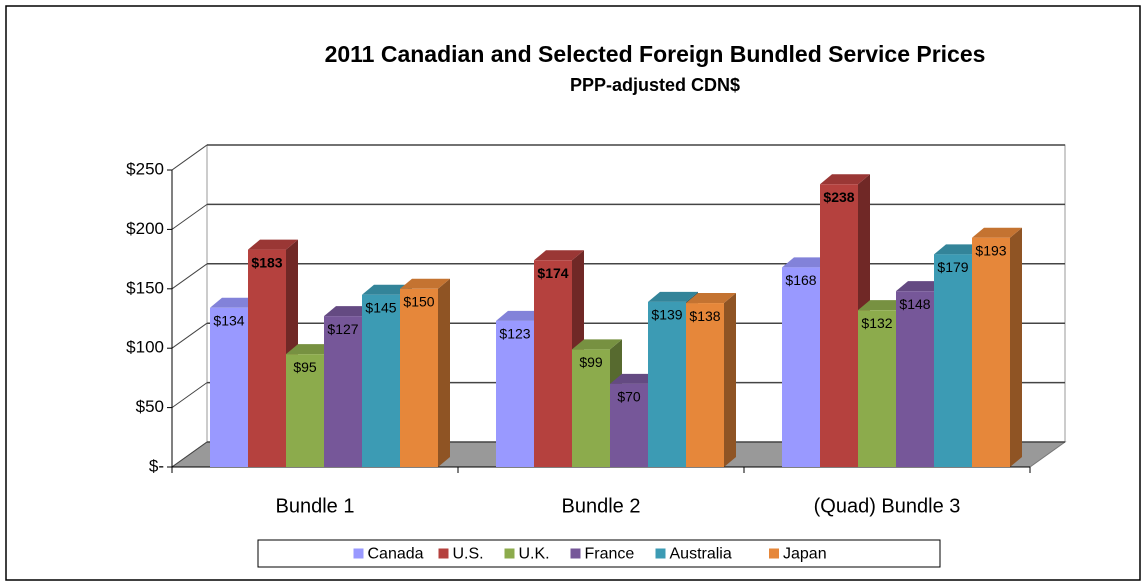 This screenshot has width=1146, height=587. What do you see at coordinates (145, 168) in the screenshot?
I see `y-tick-label: $250` at bounding box center [145, 168].